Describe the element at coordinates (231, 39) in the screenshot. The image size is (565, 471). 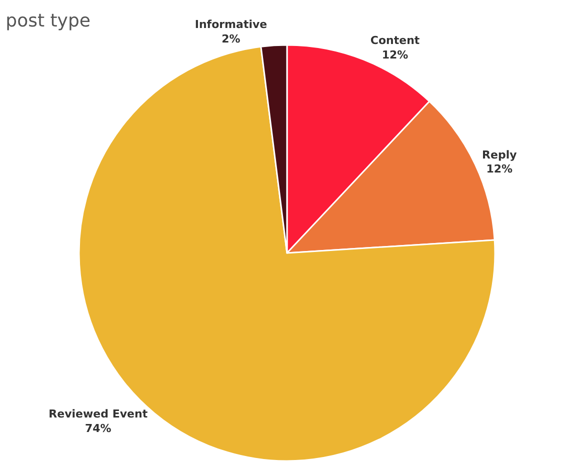
I see `data-label: 2%` at that location.